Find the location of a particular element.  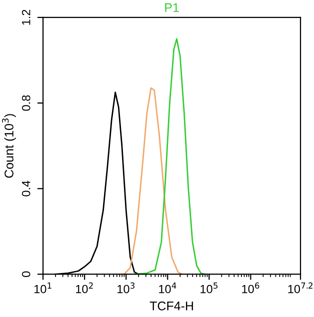

x-tick-label: 10$^{7.2}$ is located at coordinates (300, 288).